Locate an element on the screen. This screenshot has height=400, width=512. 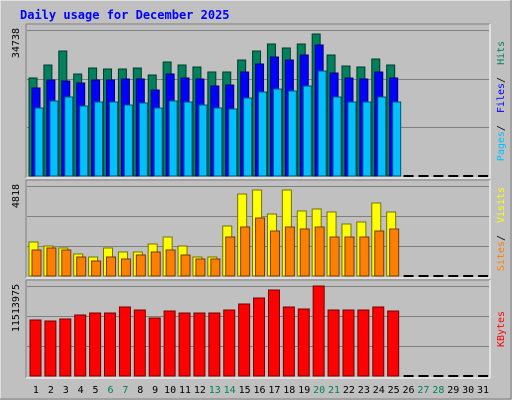
x-label-day: 3 is located at coordinates (66, 390).